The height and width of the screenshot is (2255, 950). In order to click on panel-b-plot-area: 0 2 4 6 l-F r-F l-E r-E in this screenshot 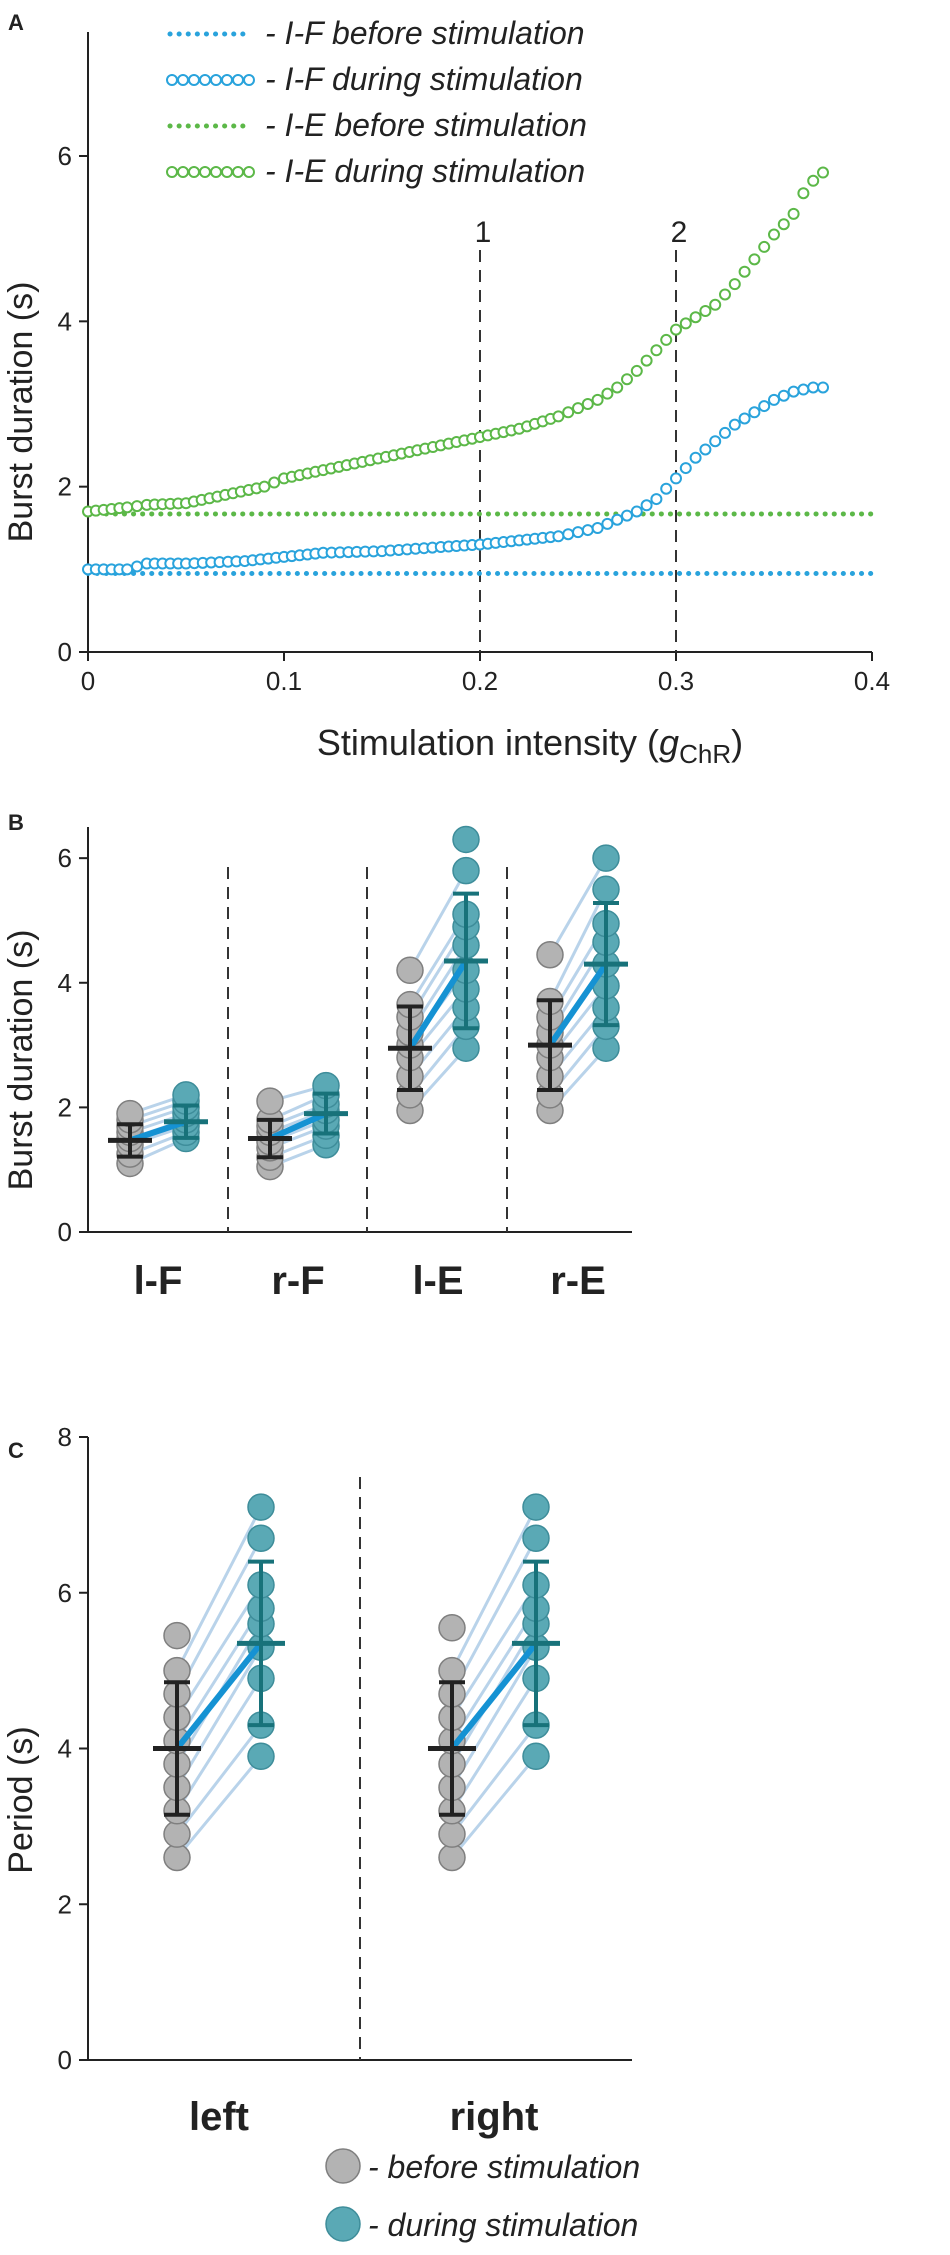, I will do `click(345, 1064)`.